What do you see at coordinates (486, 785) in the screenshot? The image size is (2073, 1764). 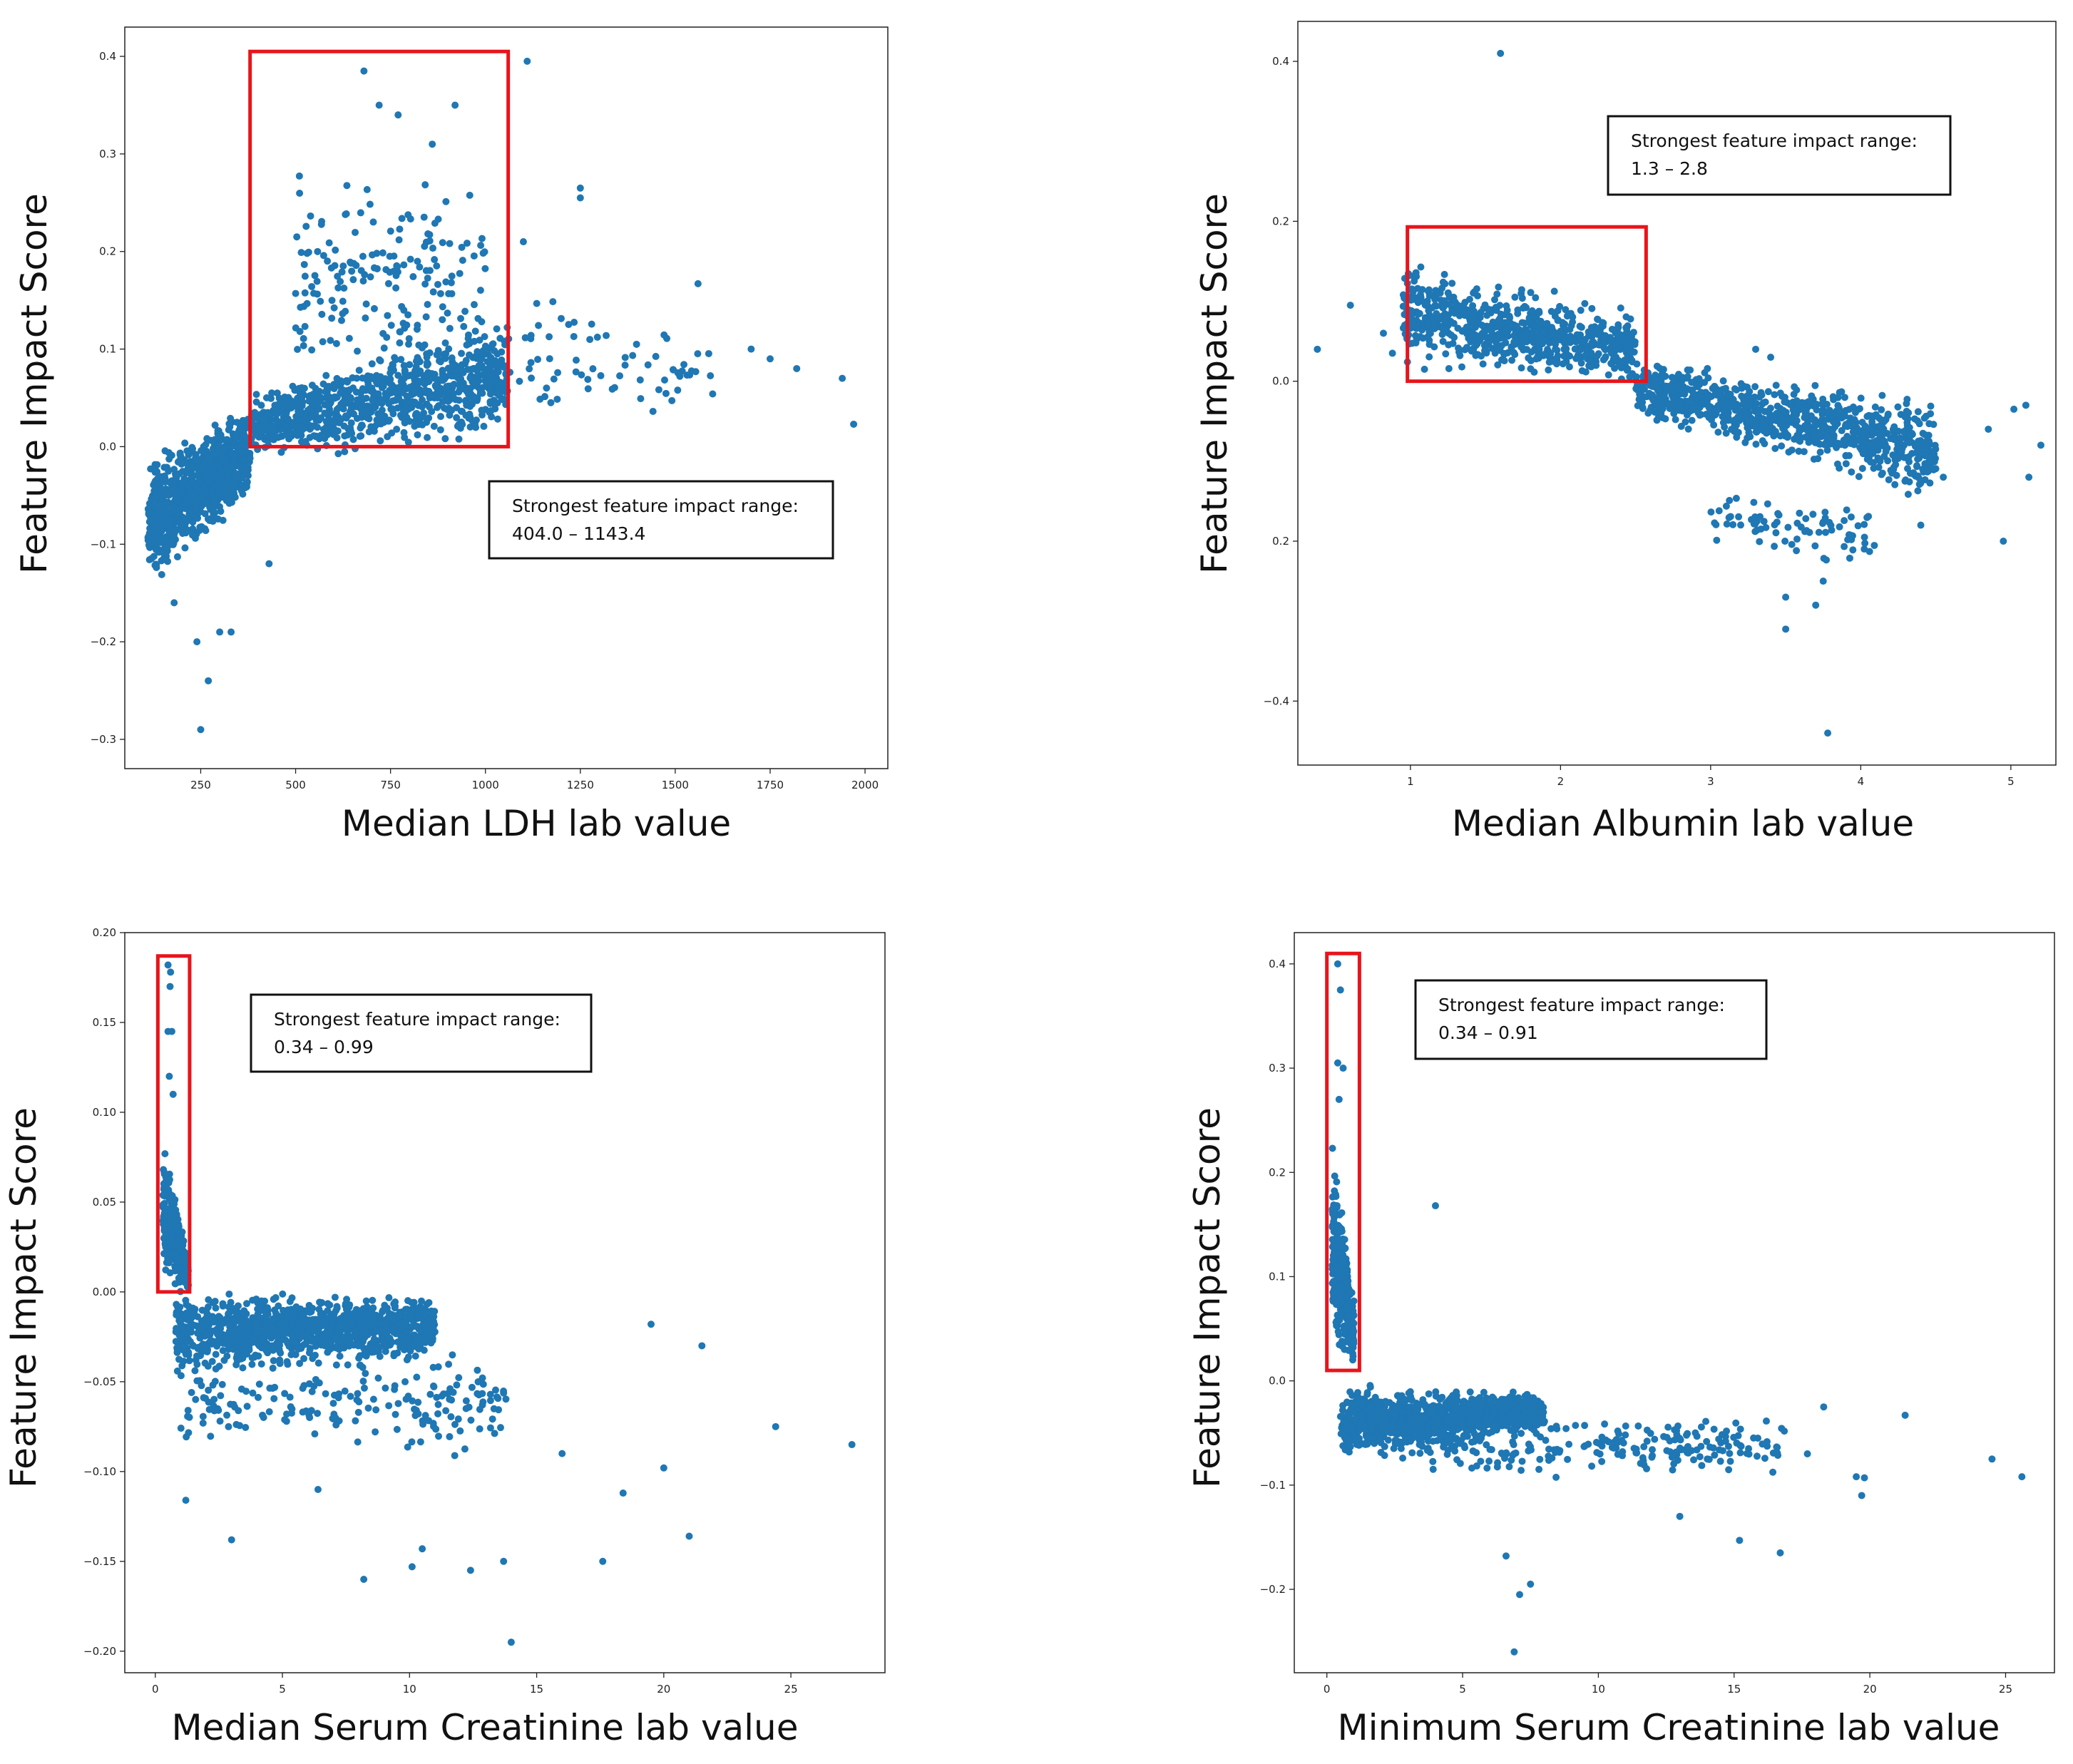 I see `x-tick-label: 1000` at bounding box center [486, 785].